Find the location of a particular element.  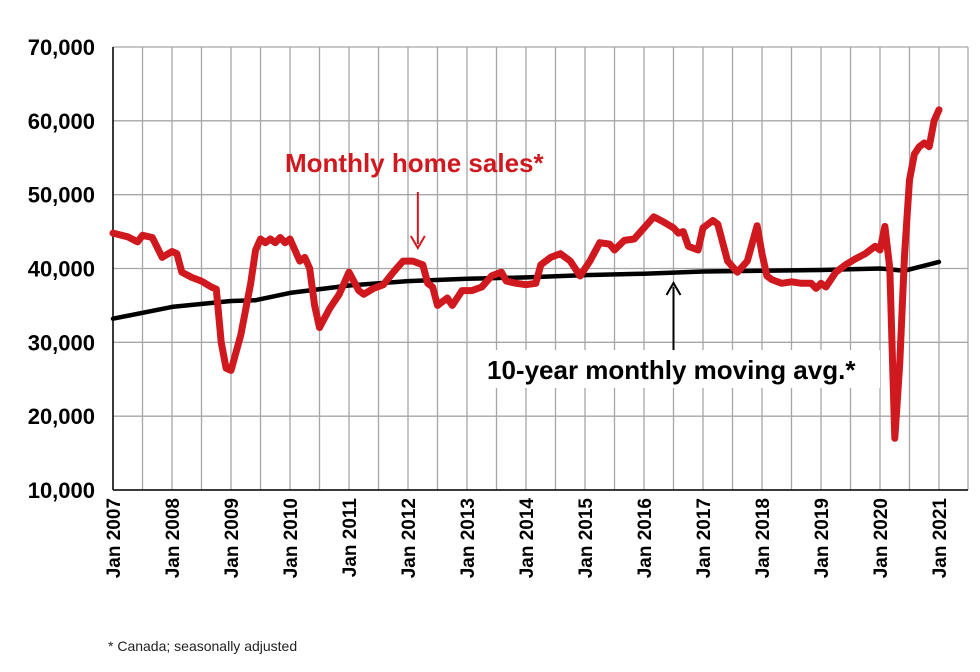

x-tick-label: Jan 2016 is located at coordinates (645, 538).